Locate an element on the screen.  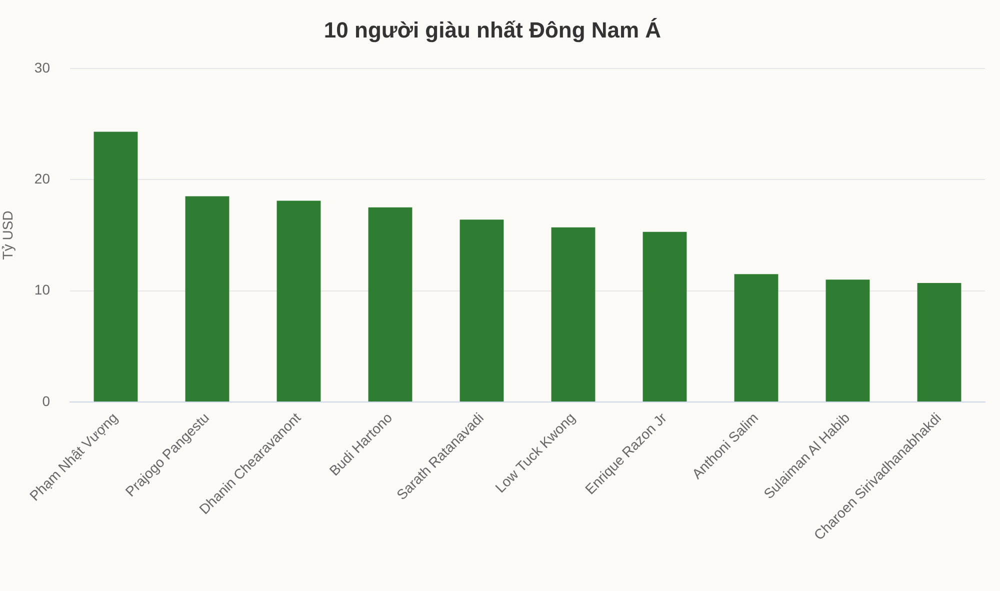
y-tick-label: 0 is located at coordinates (46, 400).